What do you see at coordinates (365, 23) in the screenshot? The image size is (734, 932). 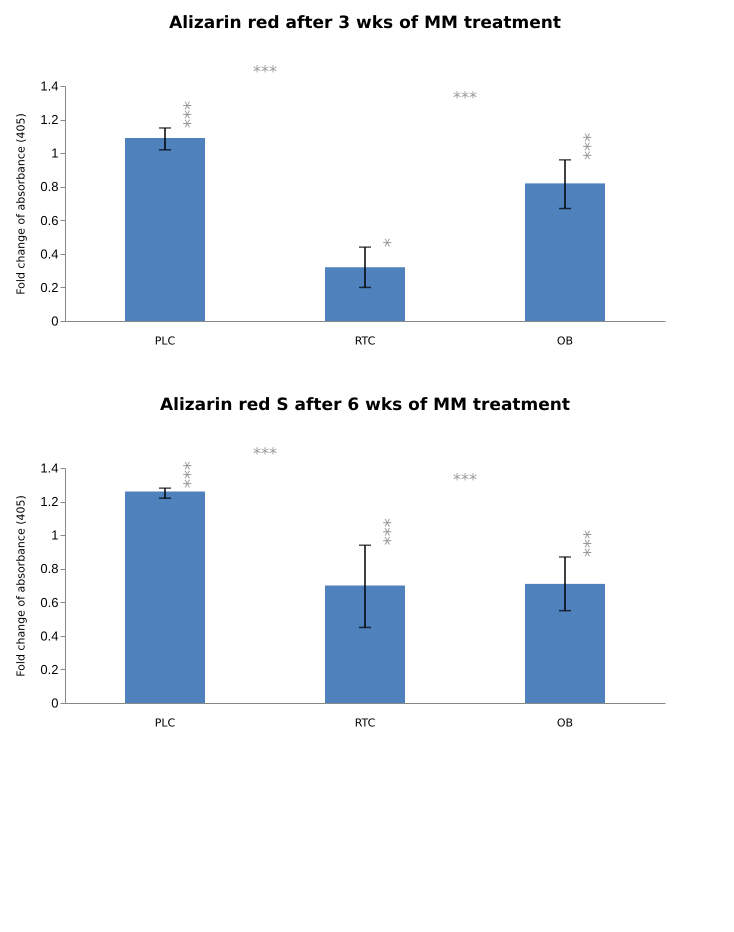 I see `chart-title: Alizarin red after 3 wks of MM treatment` at bounding box center [365, 23].